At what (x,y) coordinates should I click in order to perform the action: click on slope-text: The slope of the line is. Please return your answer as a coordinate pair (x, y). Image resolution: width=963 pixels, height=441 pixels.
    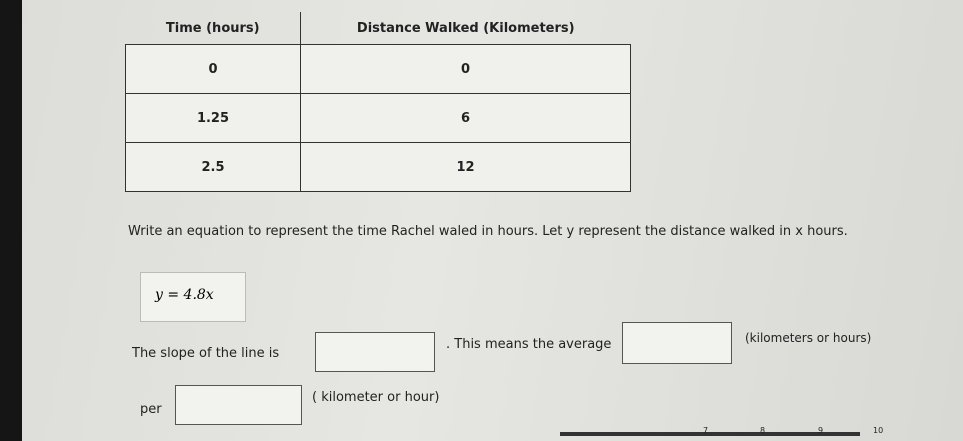
    Looking at the image, I should click on (206, 353).